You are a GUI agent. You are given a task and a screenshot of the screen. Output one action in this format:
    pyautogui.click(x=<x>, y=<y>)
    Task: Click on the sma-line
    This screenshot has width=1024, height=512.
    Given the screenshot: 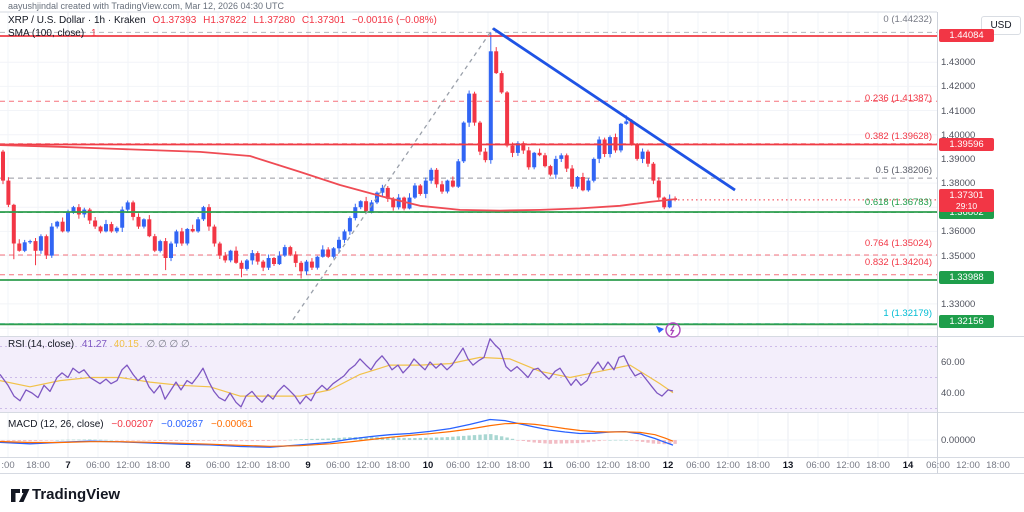 What is the action you would take?
    pyautogui.click(x=339, y=178)
    